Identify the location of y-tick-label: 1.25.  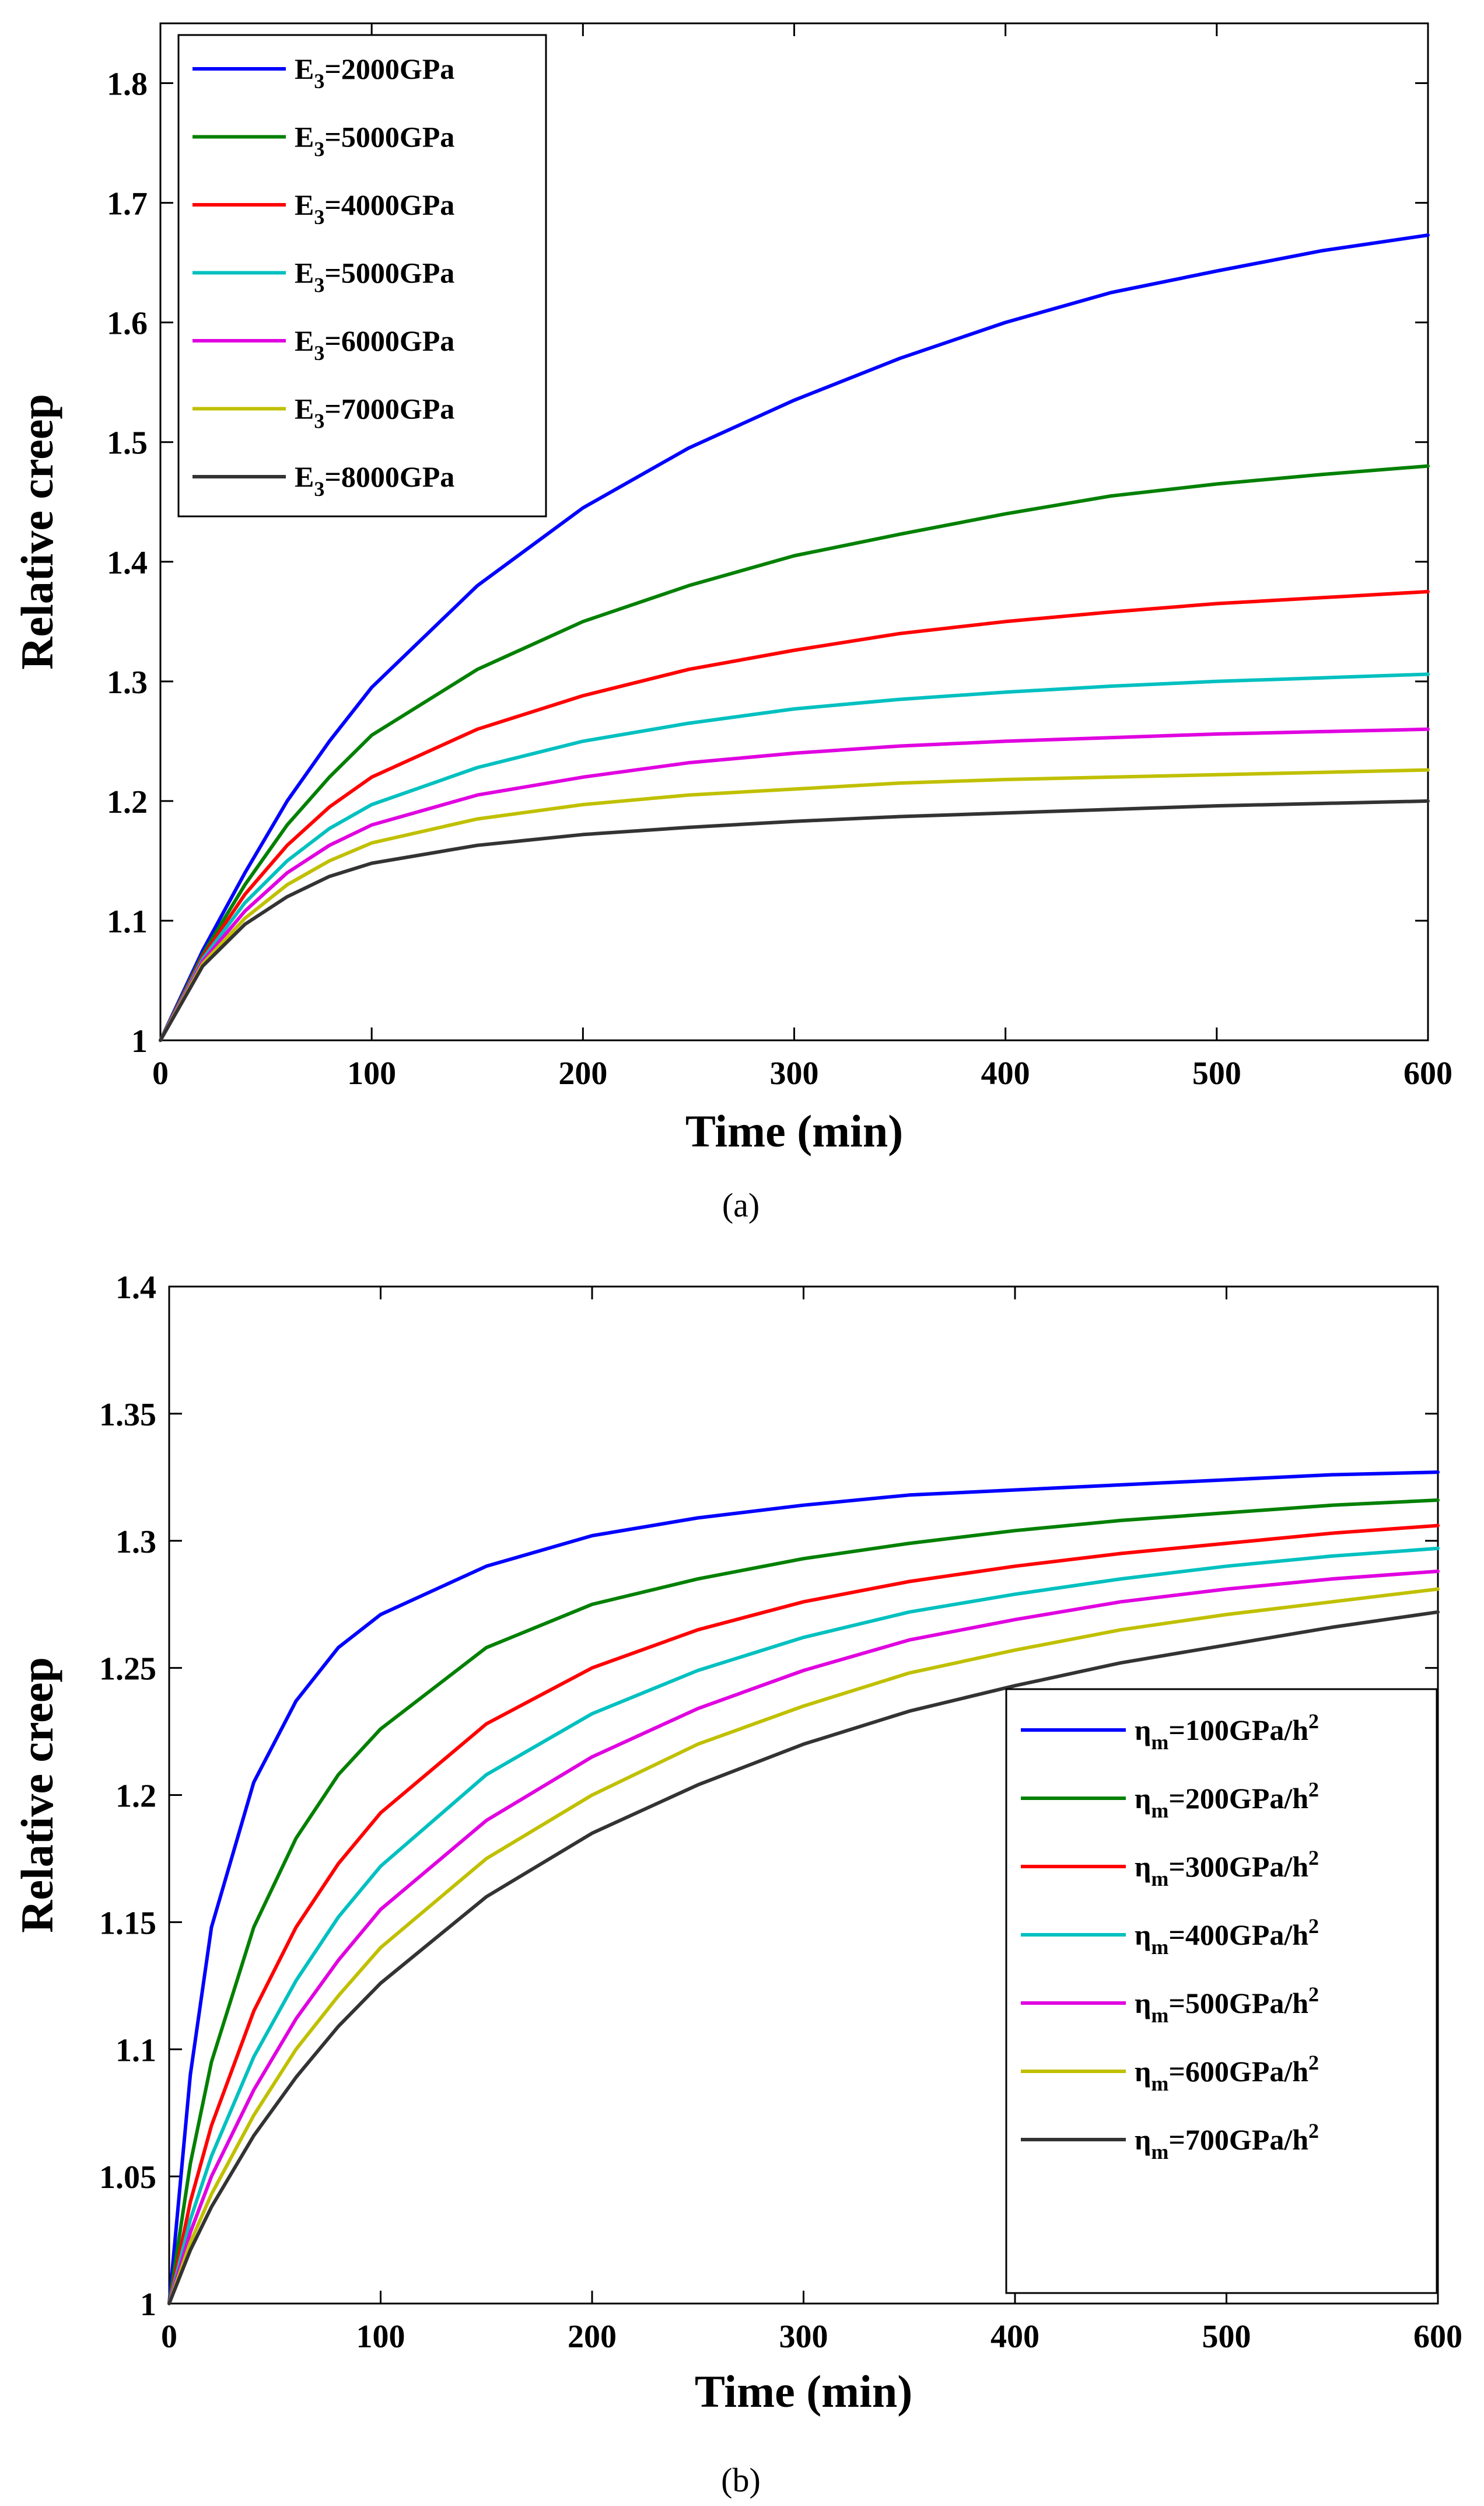
(127, 1669).